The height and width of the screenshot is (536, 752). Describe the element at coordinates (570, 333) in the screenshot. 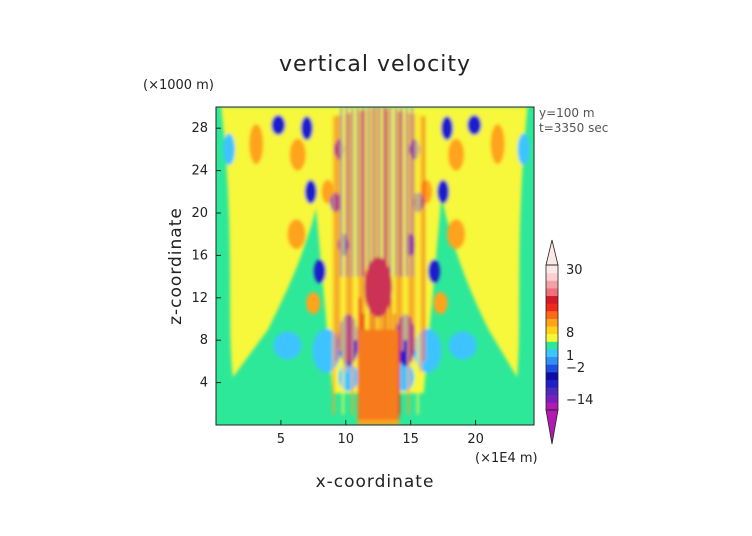

I see `colorbar-tick-label: 8` at that location.